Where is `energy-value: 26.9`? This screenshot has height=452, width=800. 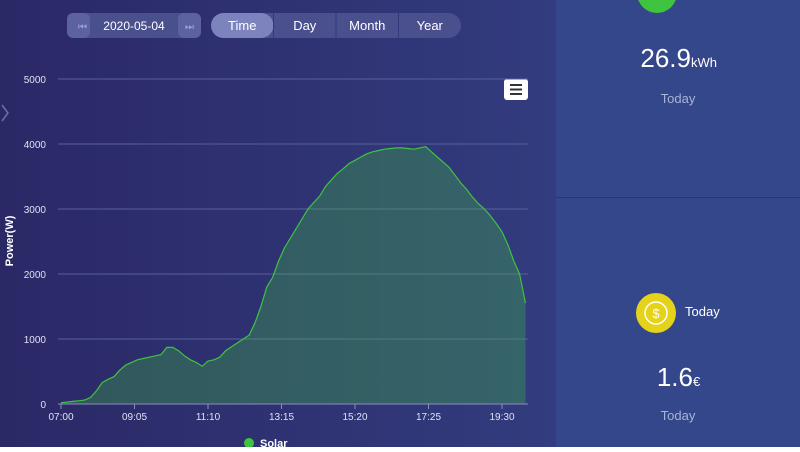
energy-value: 26.9 is located at coordinates (665, 58).